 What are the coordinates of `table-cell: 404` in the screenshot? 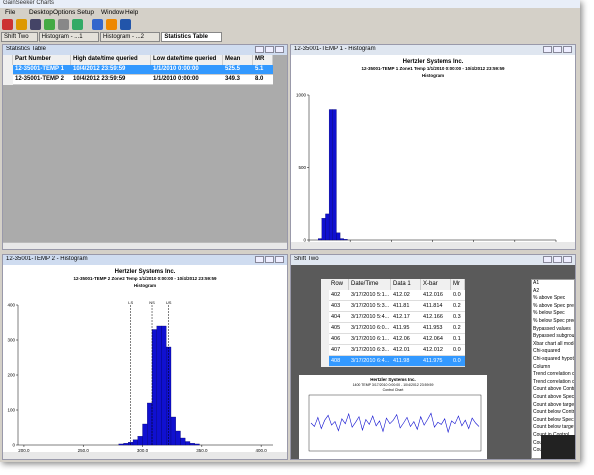 It's located at (339, 317).